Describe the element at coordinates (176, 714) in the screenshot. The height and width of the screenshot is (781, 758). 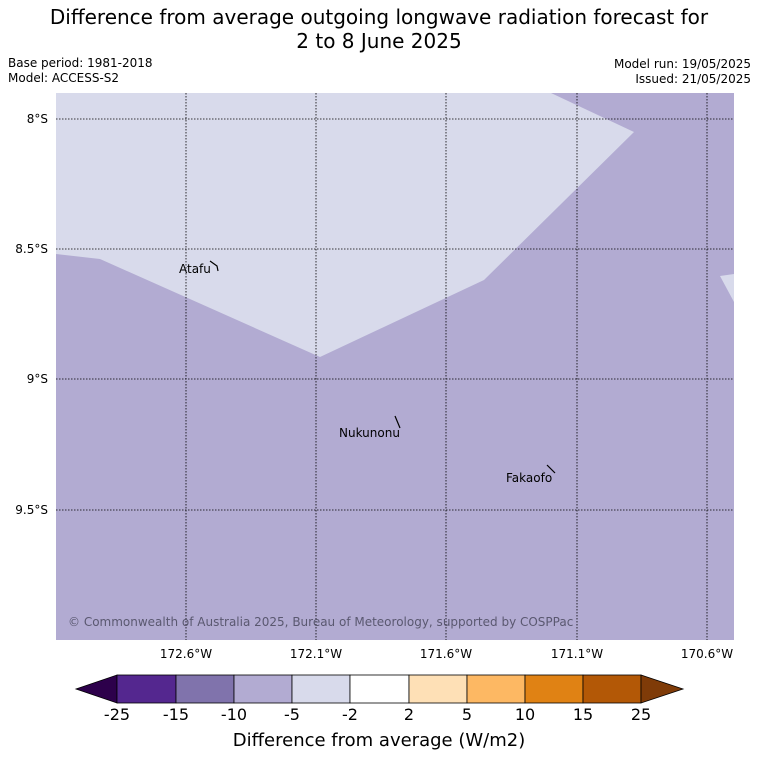
I see `colorbar-tick: -15` at that location.